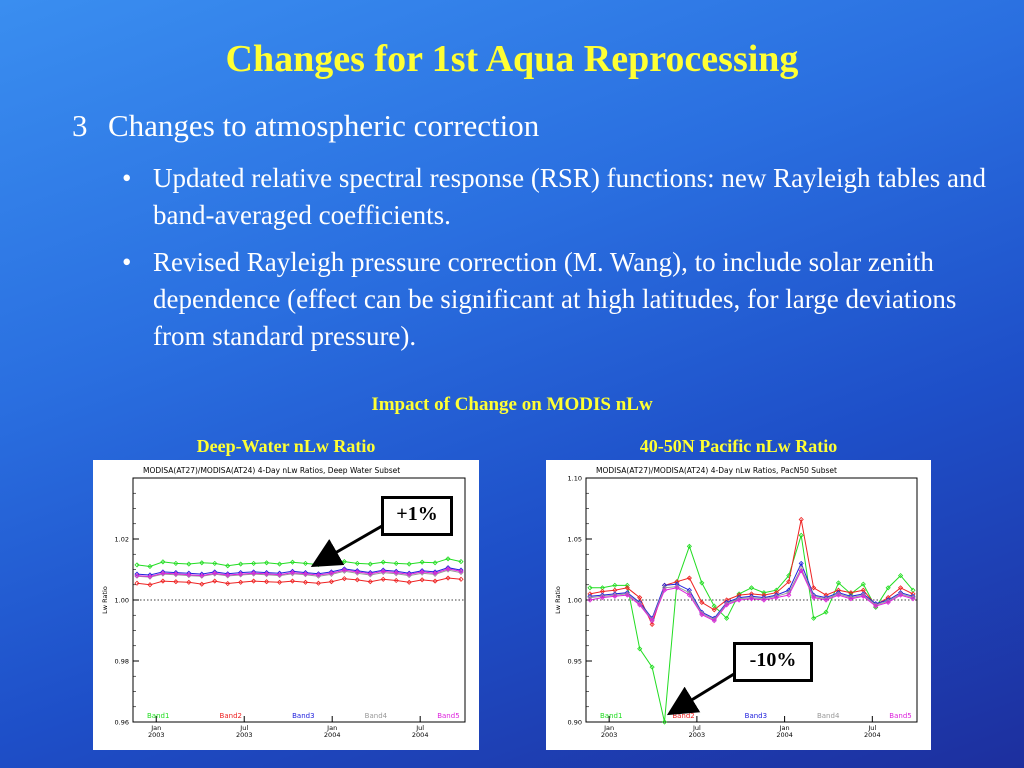 Image resolution: width=1024 pixels, height=768 pixels. What do you see at coordinates (299, 563) in the screenshot?
I see `series-line-band1` at bounding box center [299, 563].